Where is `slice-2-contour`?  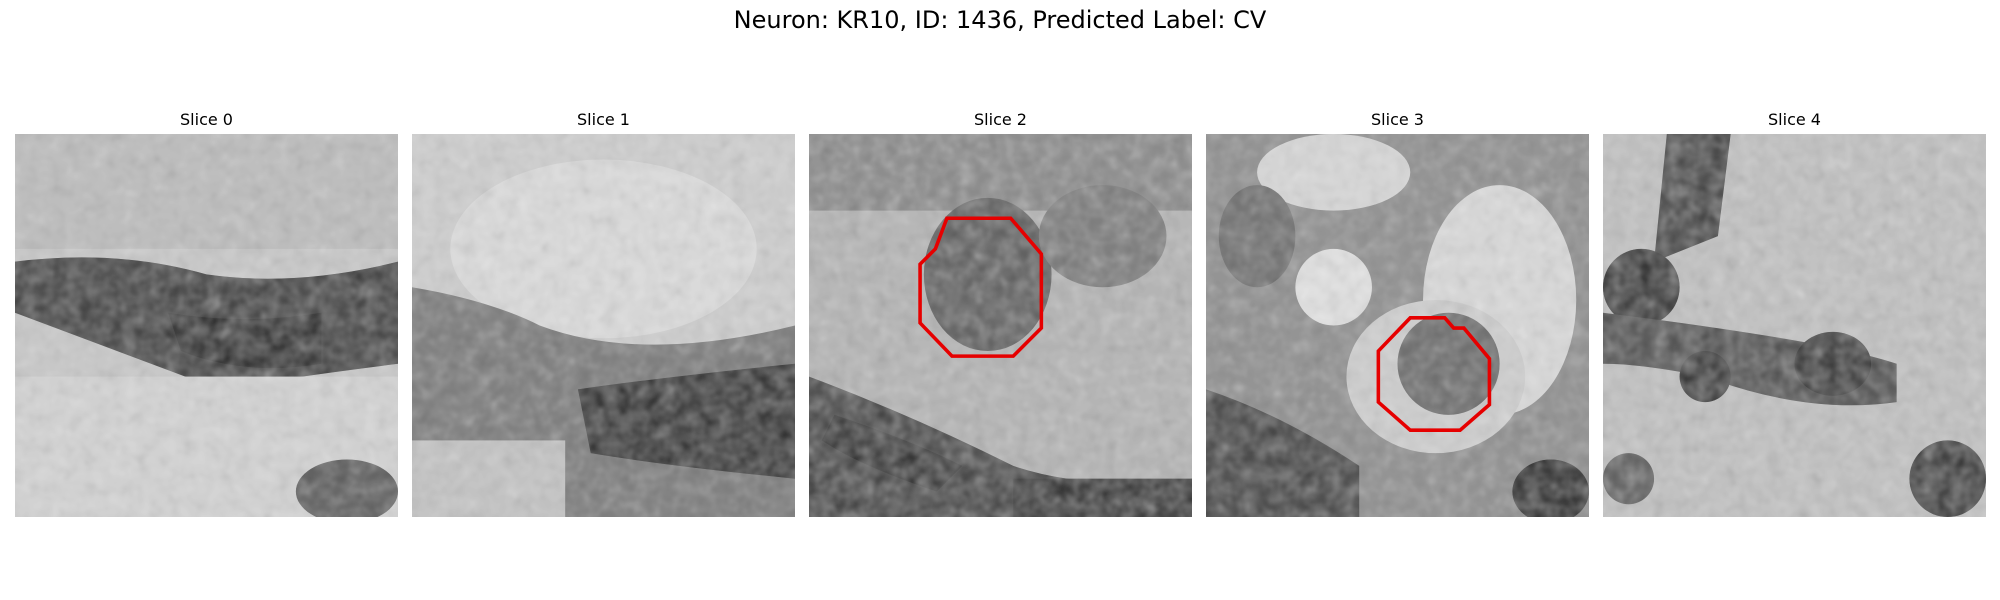
slice-2-contour is located at coordinates (981, 287).